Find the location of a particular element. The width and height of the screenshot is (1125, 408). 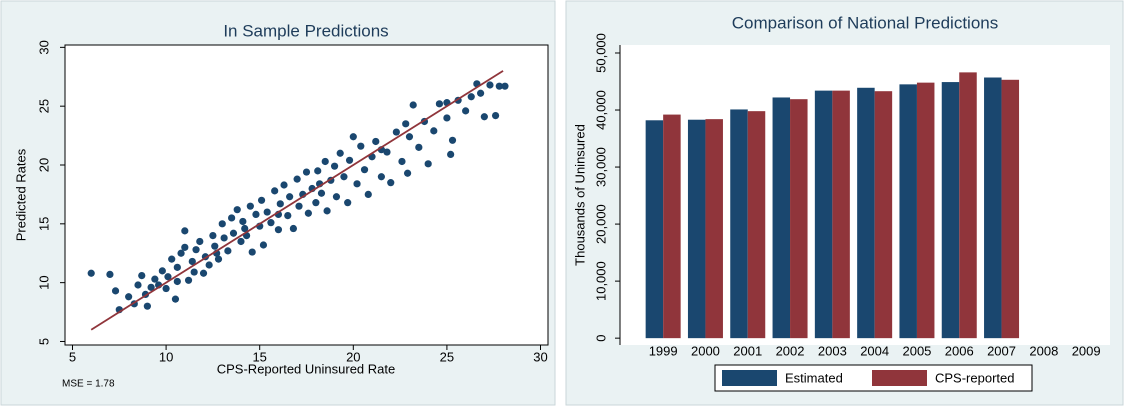

y-tick-label: 25 is located at coordinates (43, 106).